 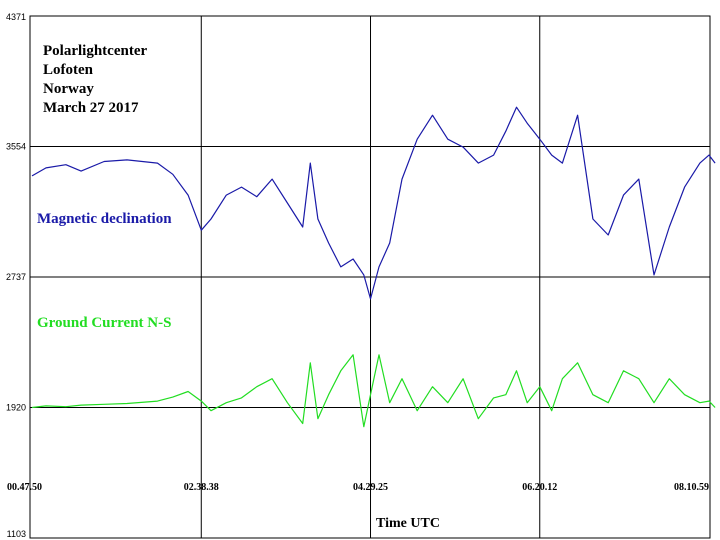 What do you see at coordinates (16, 17) in the screenshot?
I see `y-tick-label: 4371` at bounding box center [16, 17].